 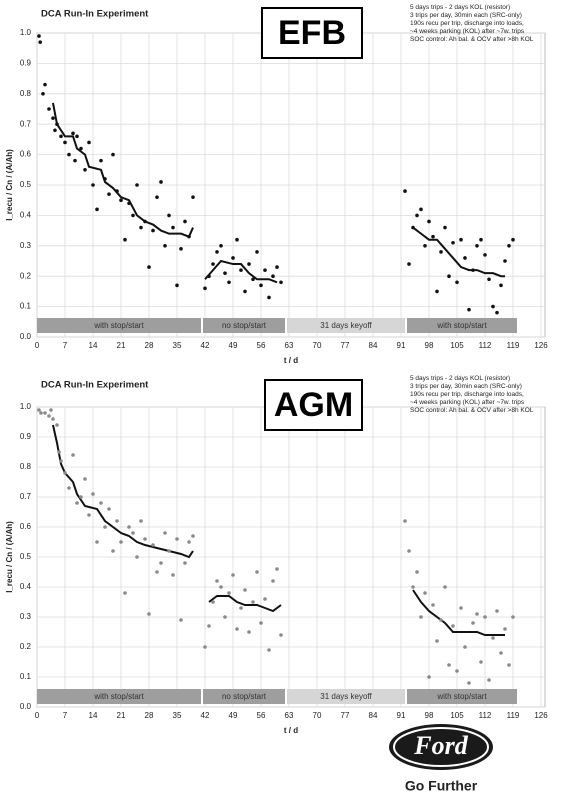 What do you see at coordinates (26, 184) in the screenshot?
I see `y-tick-label: 0.5` at bounding box center [26, 184].